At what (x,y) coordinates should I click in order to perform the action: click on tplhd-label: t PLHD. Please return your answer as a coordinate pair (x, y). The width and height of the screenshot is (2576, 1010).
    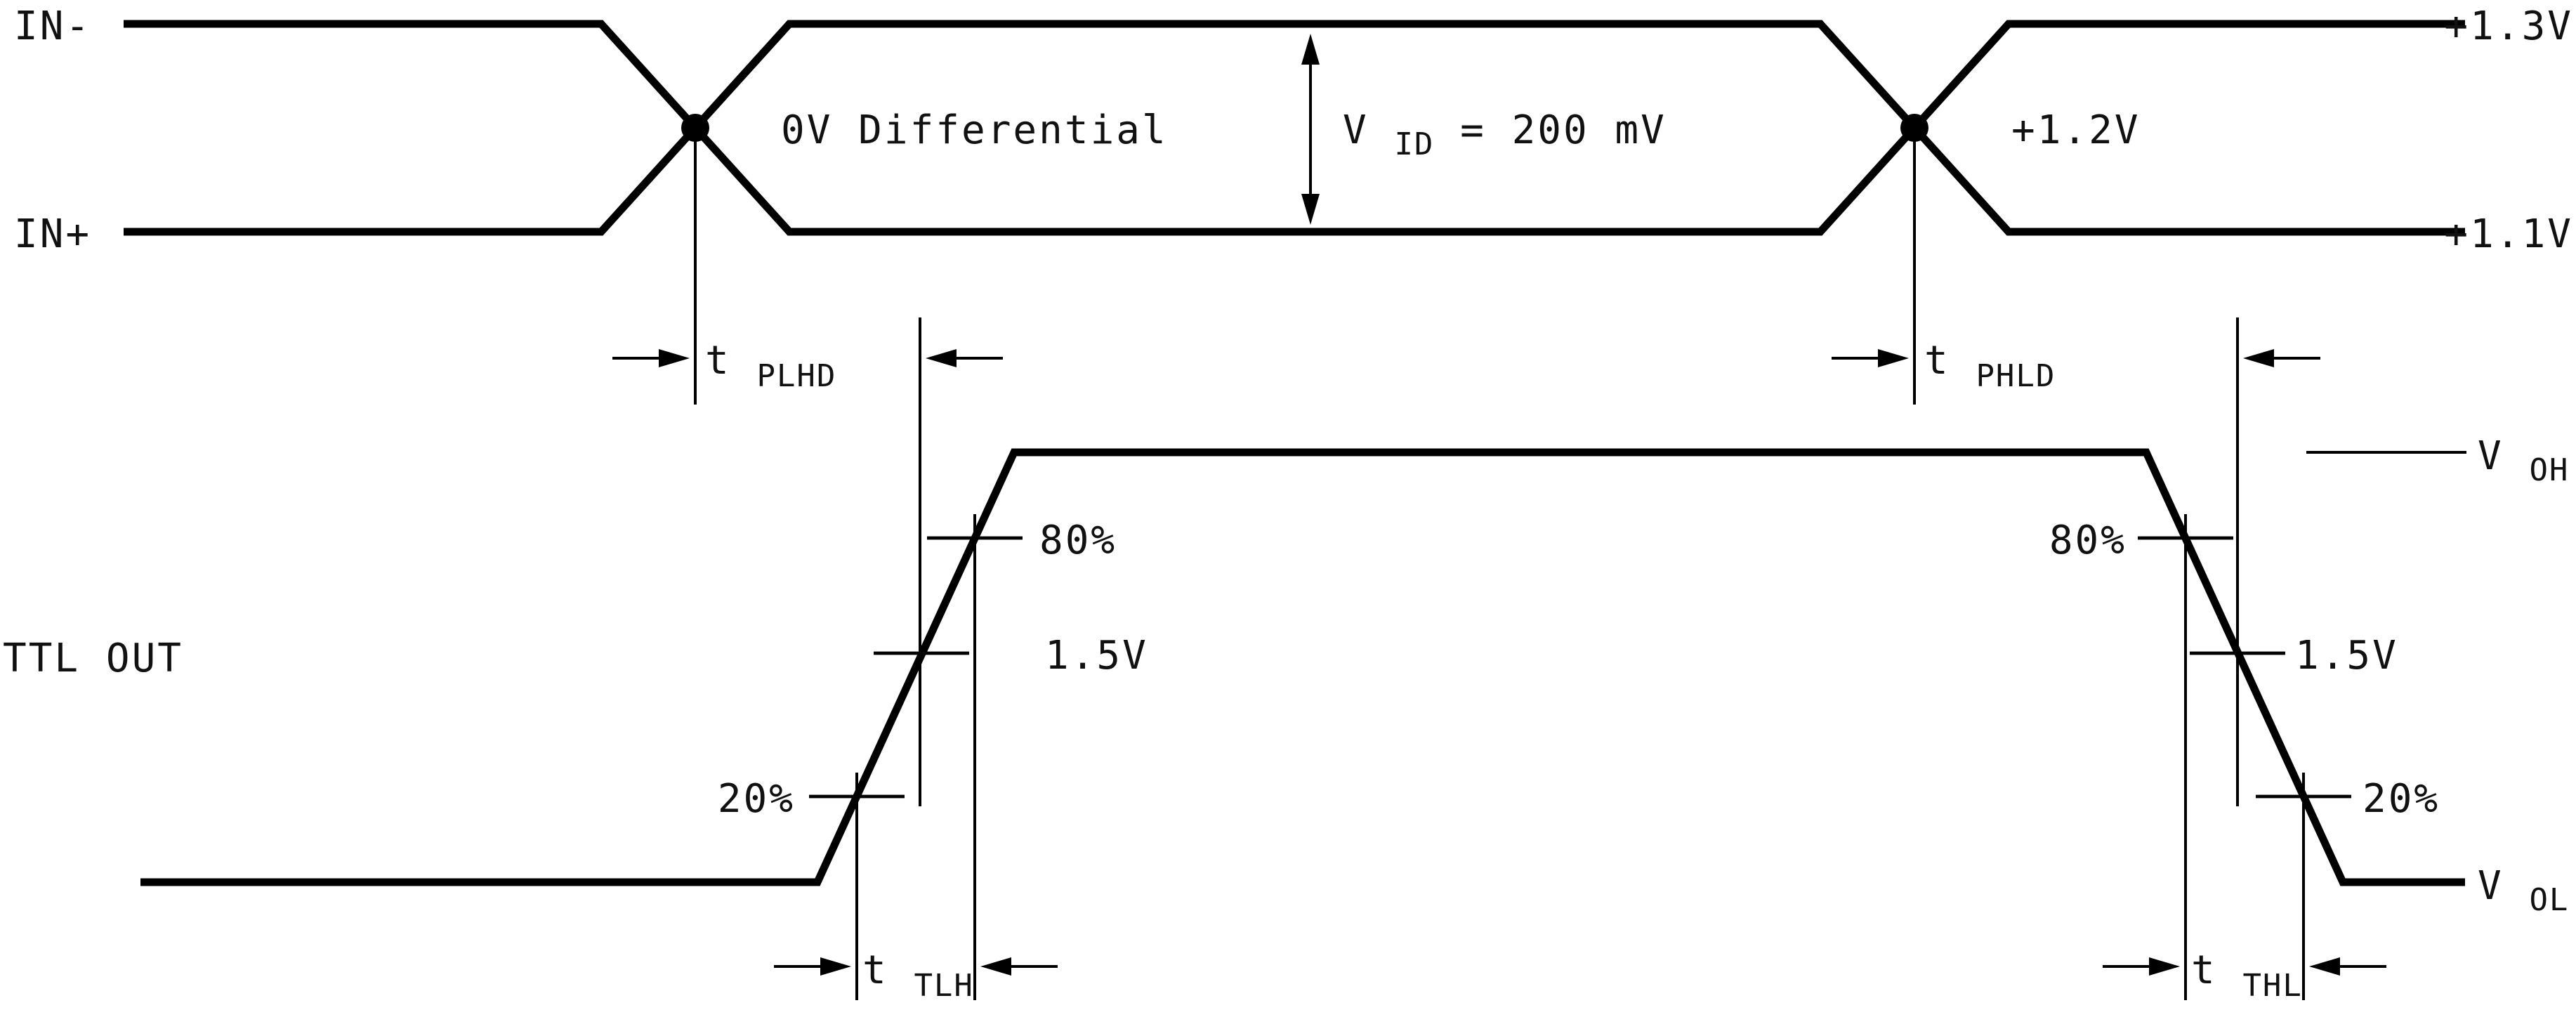
    Looking at the image, I should click on (770, 366).